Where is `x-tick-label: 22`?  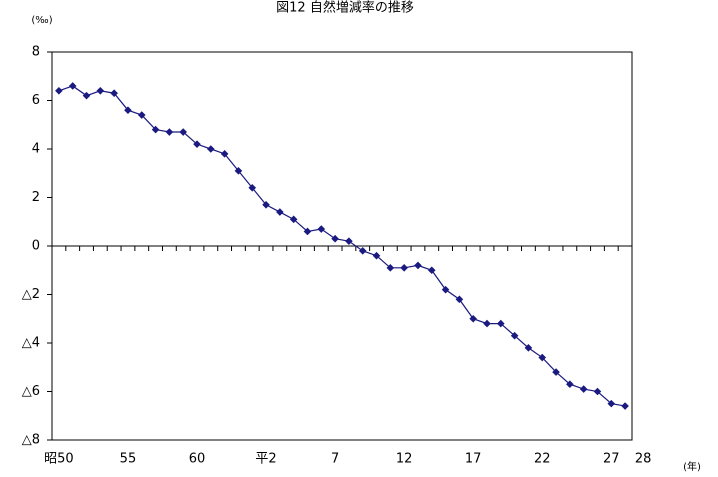 x-tick-label: 22 is located at coordinates (542, 459).